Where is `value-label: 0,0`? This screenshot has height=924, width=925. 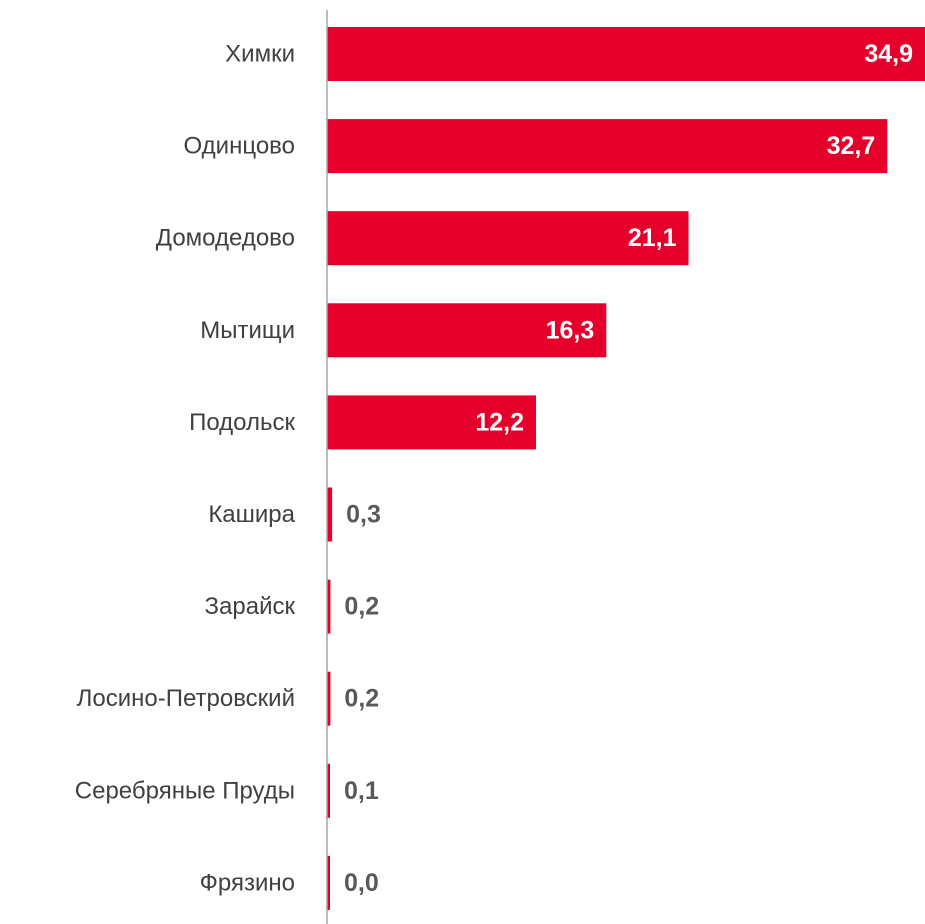 value-label: 0,0 is located at coordinates (361, 883).